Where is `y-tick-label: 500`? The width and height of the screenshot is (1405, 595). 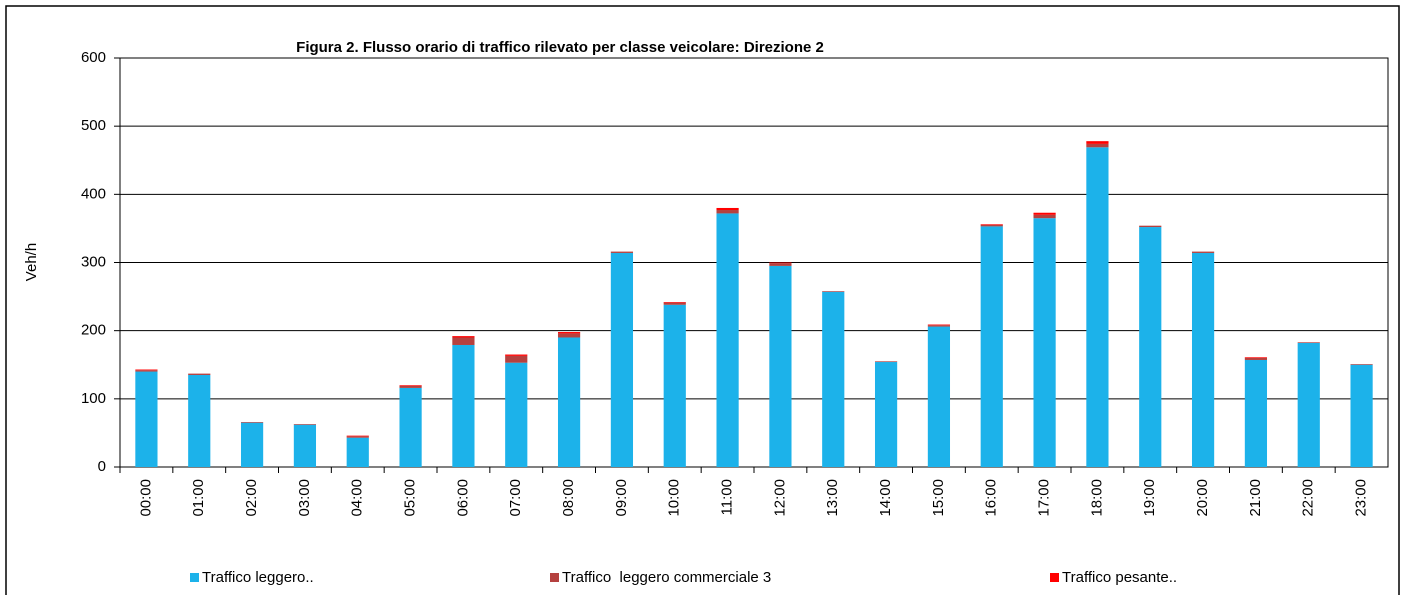
y-tick-label: 500 is located at coordinates (93, 125).